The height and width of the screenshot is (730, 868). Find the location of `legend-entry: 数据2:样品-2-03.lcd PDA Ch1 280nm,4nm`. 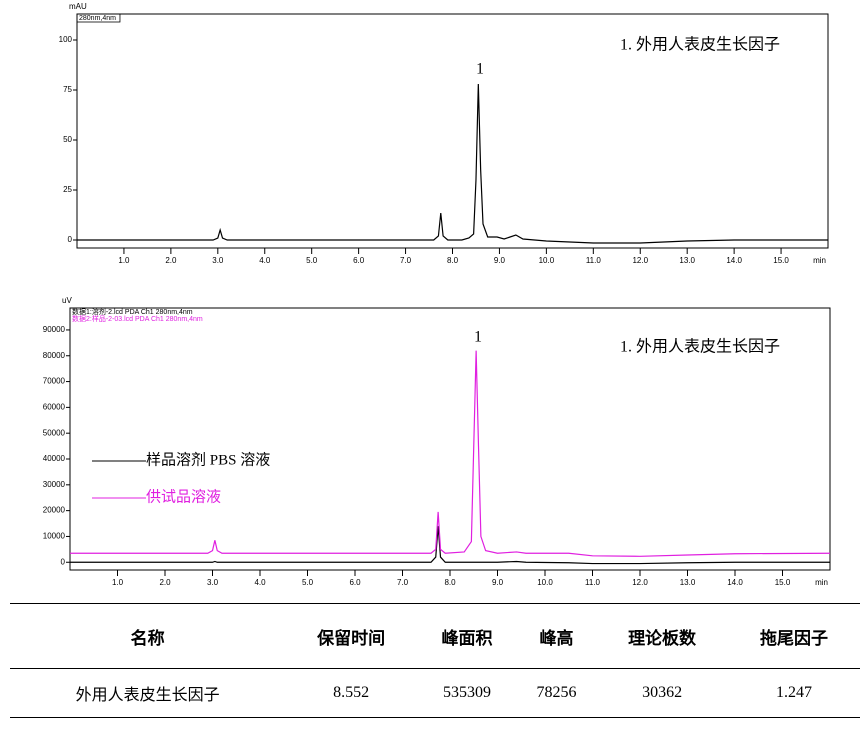

legend-entry: 数据2:样品-2-03.lcd PDA Ch1 280nm,4nm is located at coordinates (137, 318).